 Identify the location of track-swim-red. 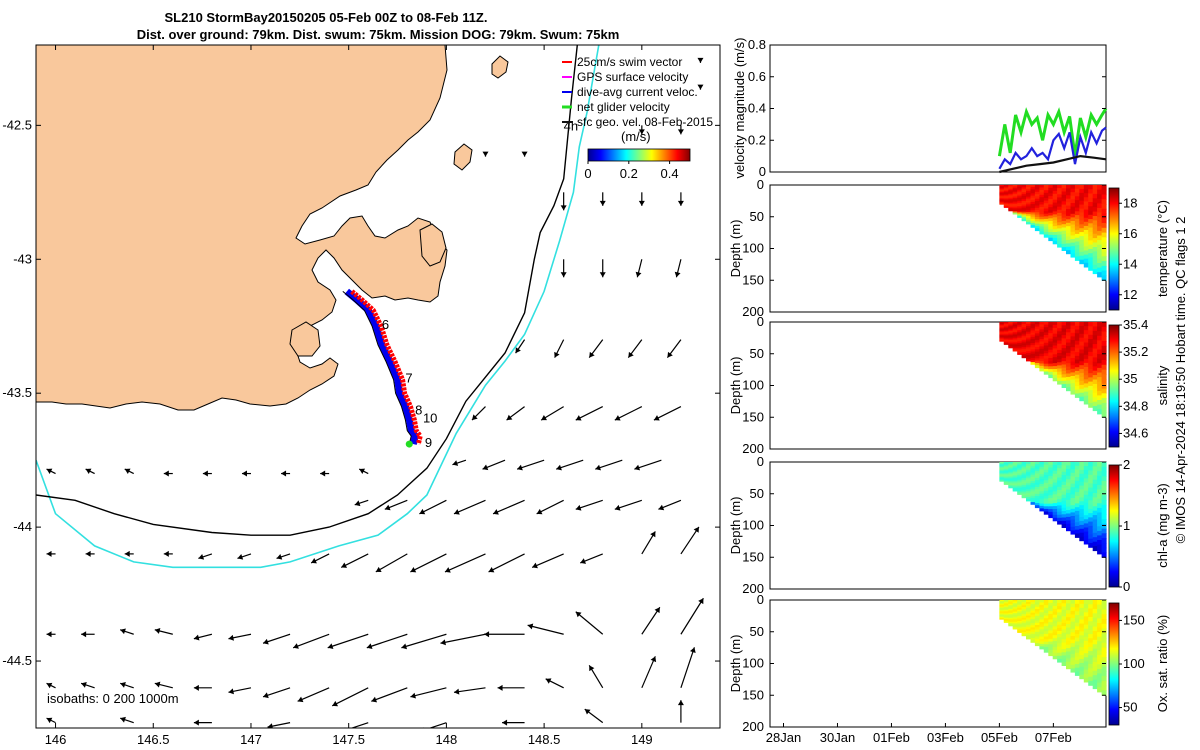
(386, 367).